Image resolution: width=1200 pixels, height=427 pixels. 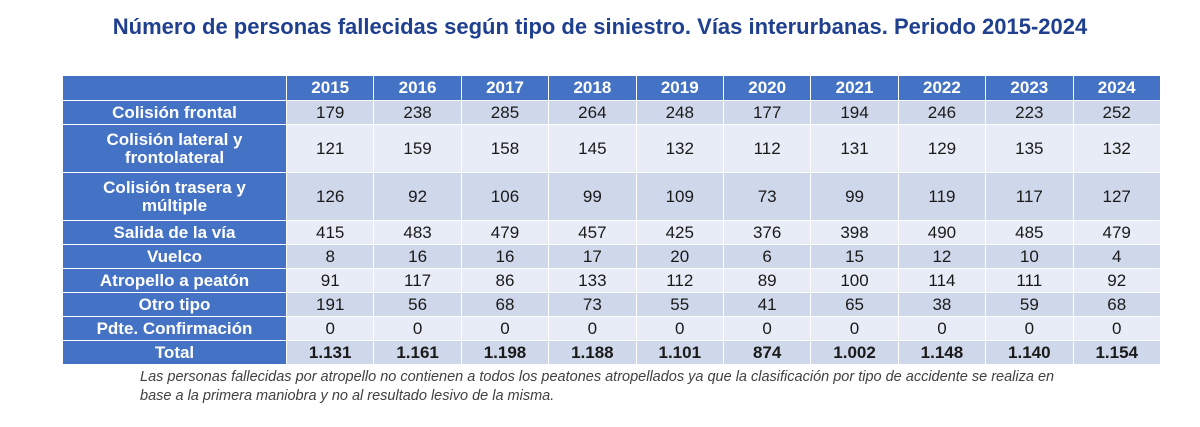 What do you see at coordinates (942, 256) in the screenshot?
I see `table-cell: 12` at bounding box center [942, 256].